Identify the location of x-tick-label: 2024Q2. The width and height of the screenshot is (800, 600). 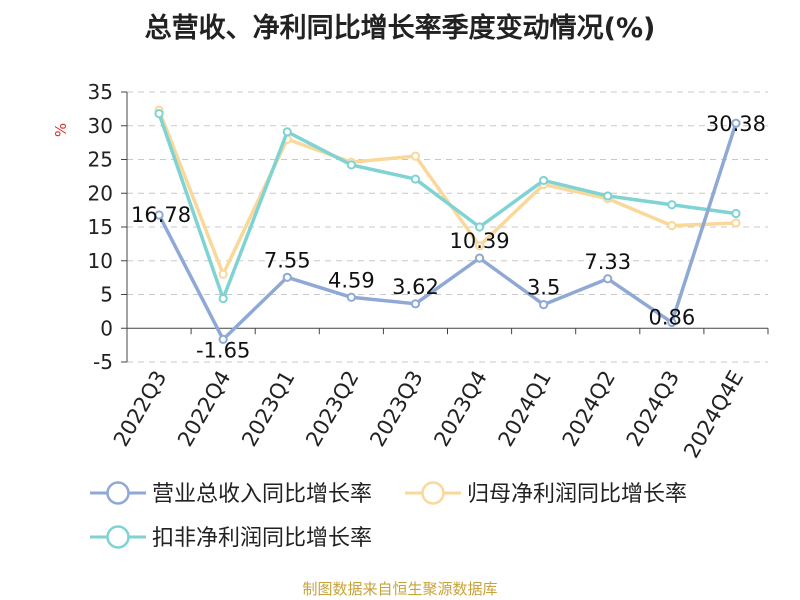
(589, 409).